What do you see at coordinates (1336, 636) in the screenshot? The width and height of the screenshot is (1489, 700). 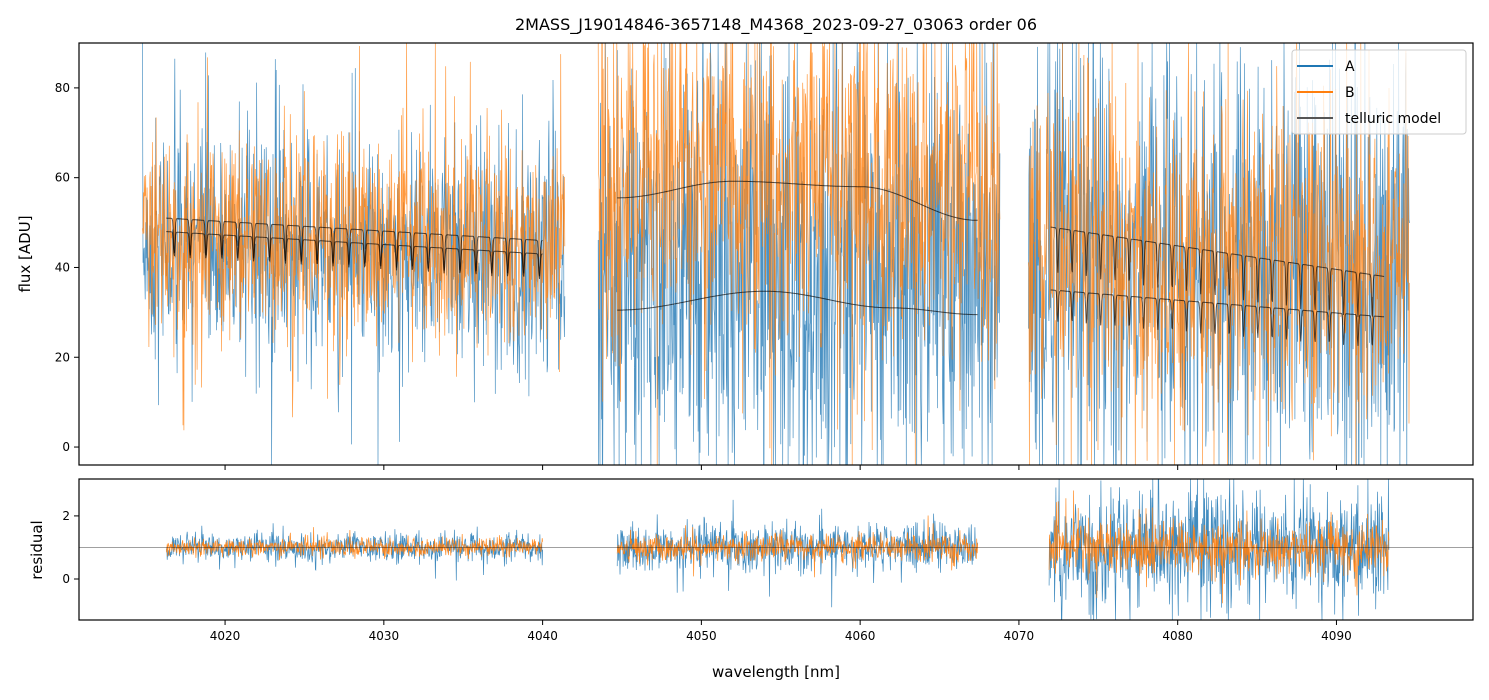 I see `xtick-label: 4090` at bounding box center [1336, 636].